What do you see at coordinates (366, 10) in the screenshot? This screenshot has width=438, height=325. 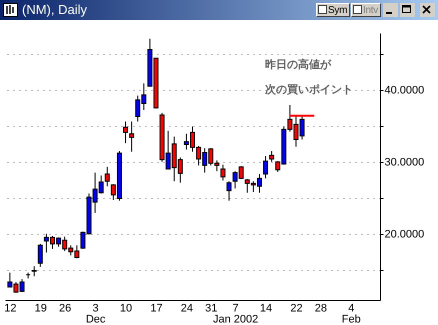 I see `toggle-button: Intv` at bounding box center [366, 10].